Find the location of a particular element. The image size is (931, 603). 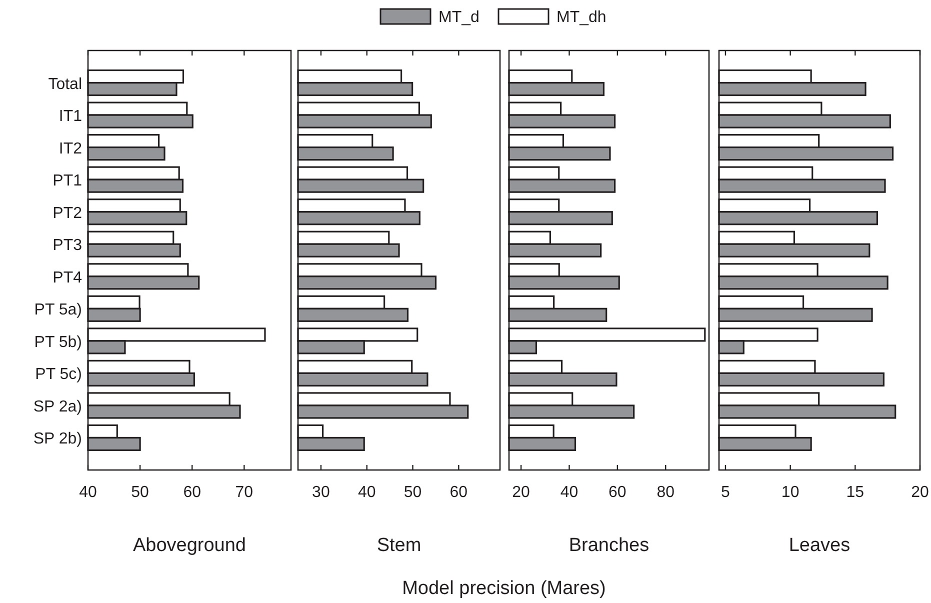

x-tick-label: 15 is located at coordinates (855, 492).